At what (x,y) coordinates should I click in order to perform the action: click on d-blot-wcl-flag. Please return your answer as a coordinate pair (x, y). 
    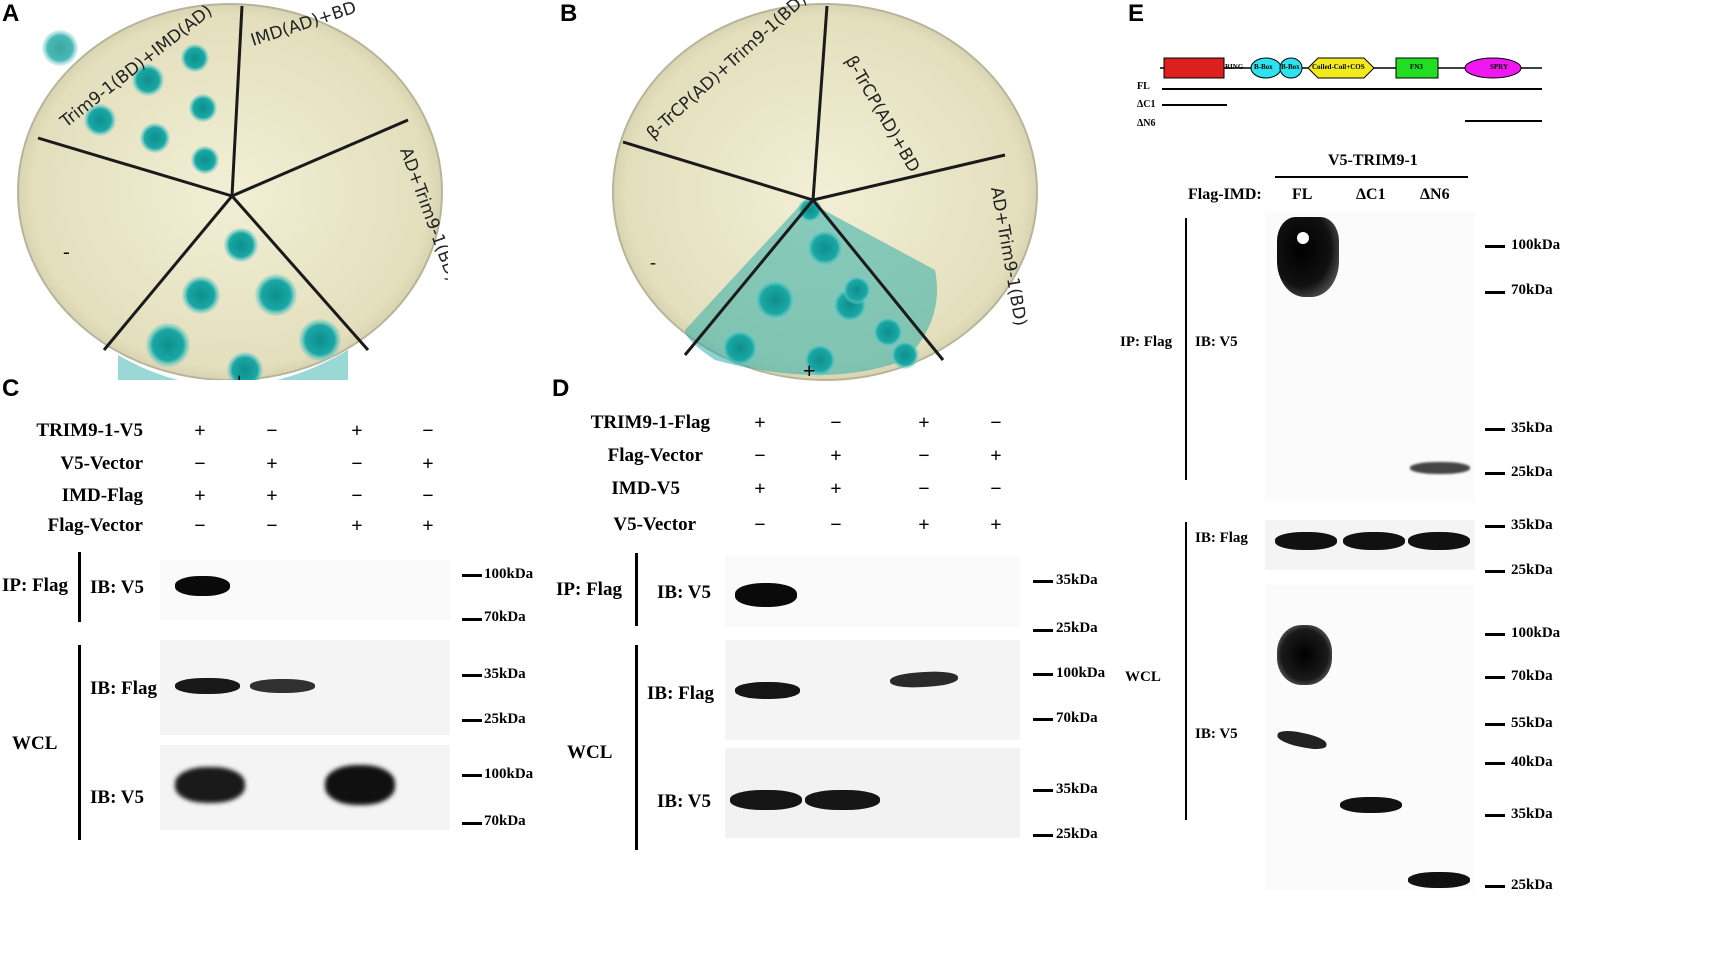
    Looking at the image, I should click on (872, 690).